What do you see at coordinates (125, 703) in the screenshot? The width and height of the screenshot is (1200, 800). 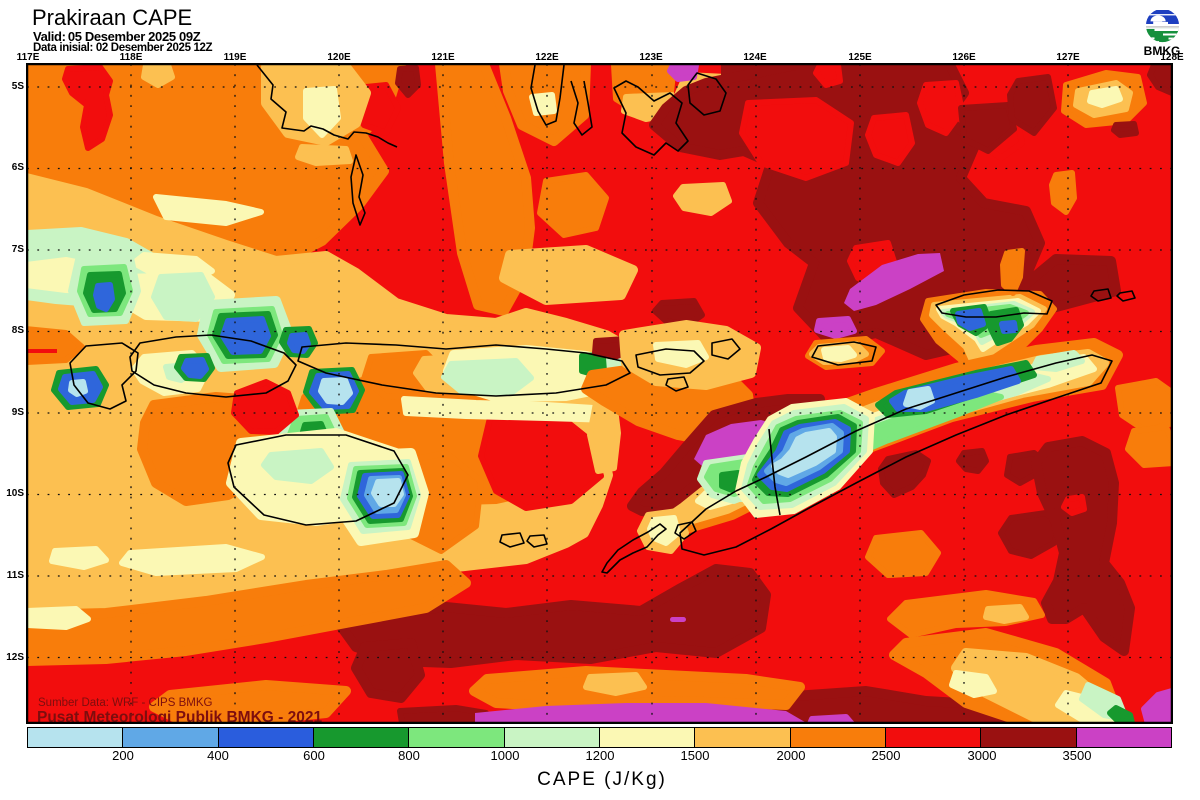 I see `svg-text: Sumber Data: WRF - CIPS BMKG` at bounding box center [125, 703].